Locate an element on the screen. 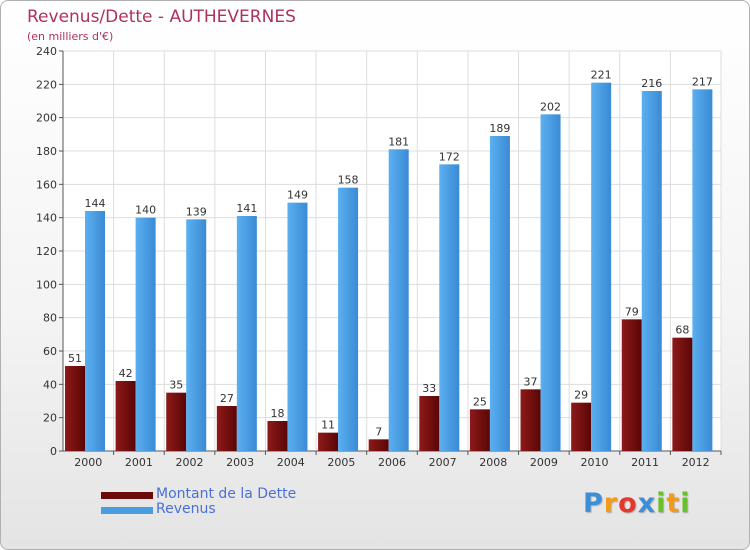  dette-bar-label: 7 is located at coordinates (378, 431).